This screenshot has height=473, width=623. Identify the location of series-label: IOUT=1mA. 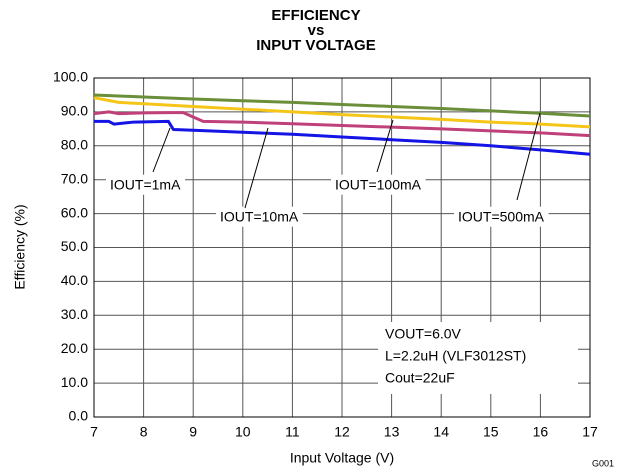
(145, 185).